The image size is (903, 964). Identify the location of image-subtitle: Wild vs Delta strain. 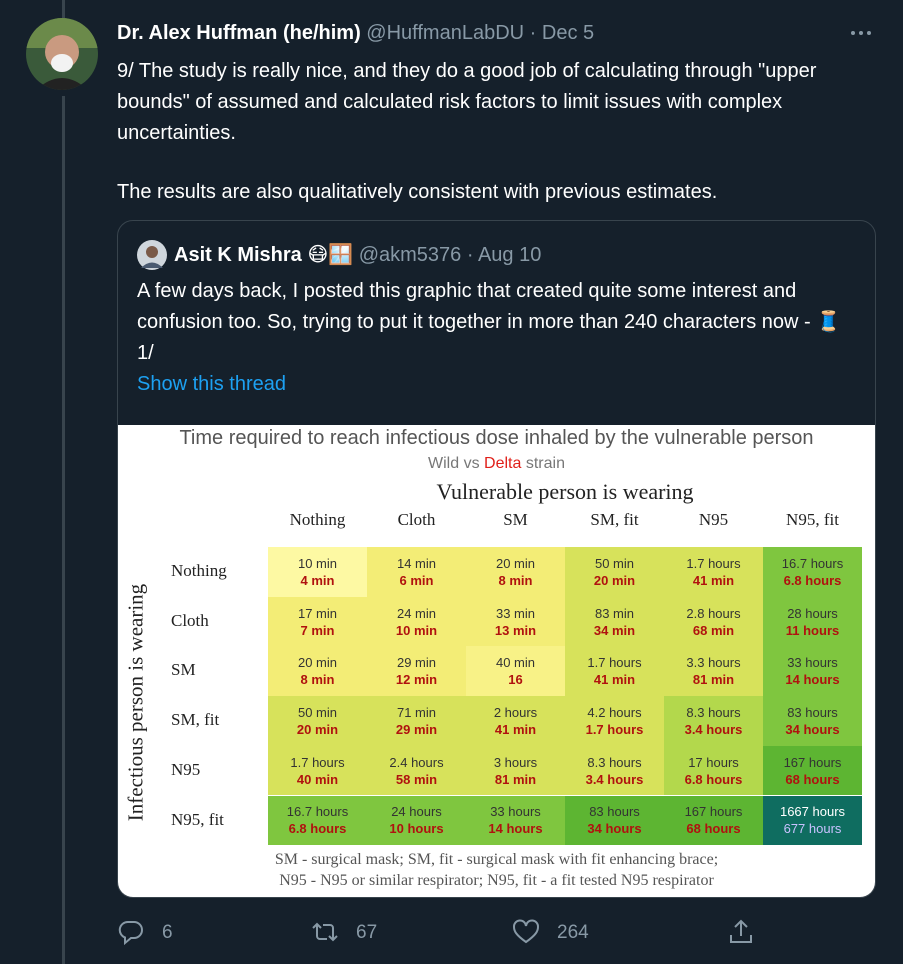
(496, 464).